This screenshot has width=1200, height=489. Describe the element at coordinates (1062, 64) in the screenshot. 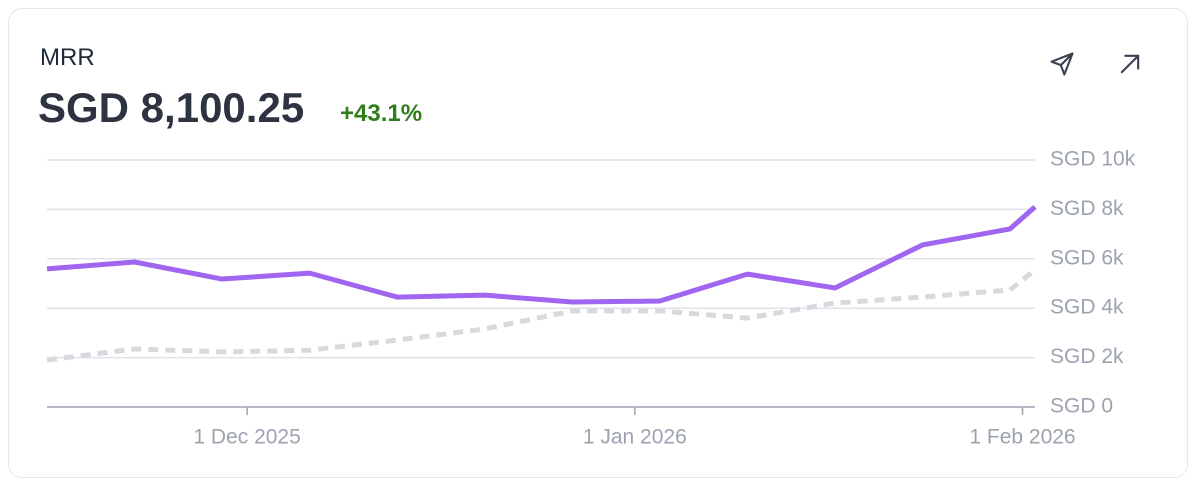

I see `share-button` at that location.